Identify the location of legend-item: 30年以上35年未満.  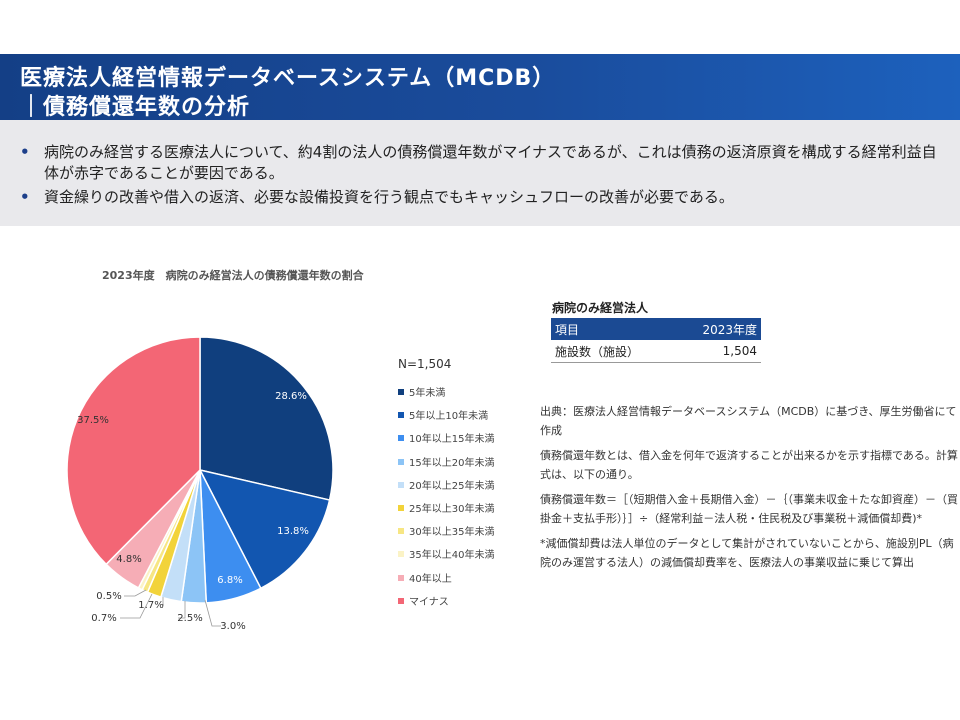
(446, 530).